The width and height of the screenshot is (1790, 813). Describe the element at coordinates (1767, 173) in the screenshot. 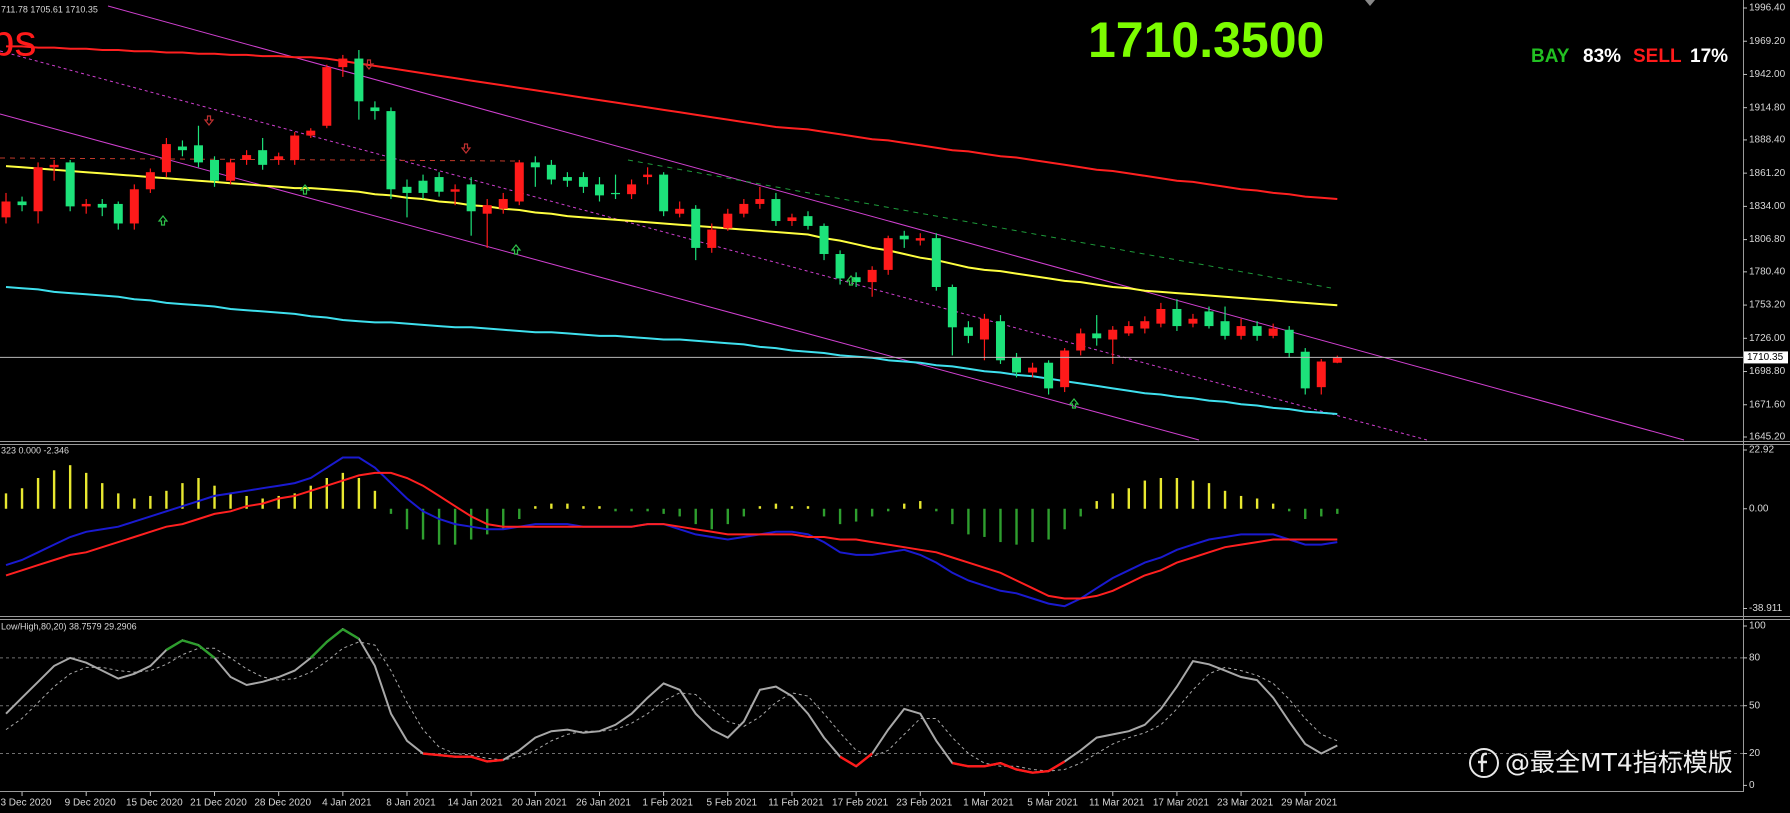

I see `y-tick-label: 1861.20` at that location.